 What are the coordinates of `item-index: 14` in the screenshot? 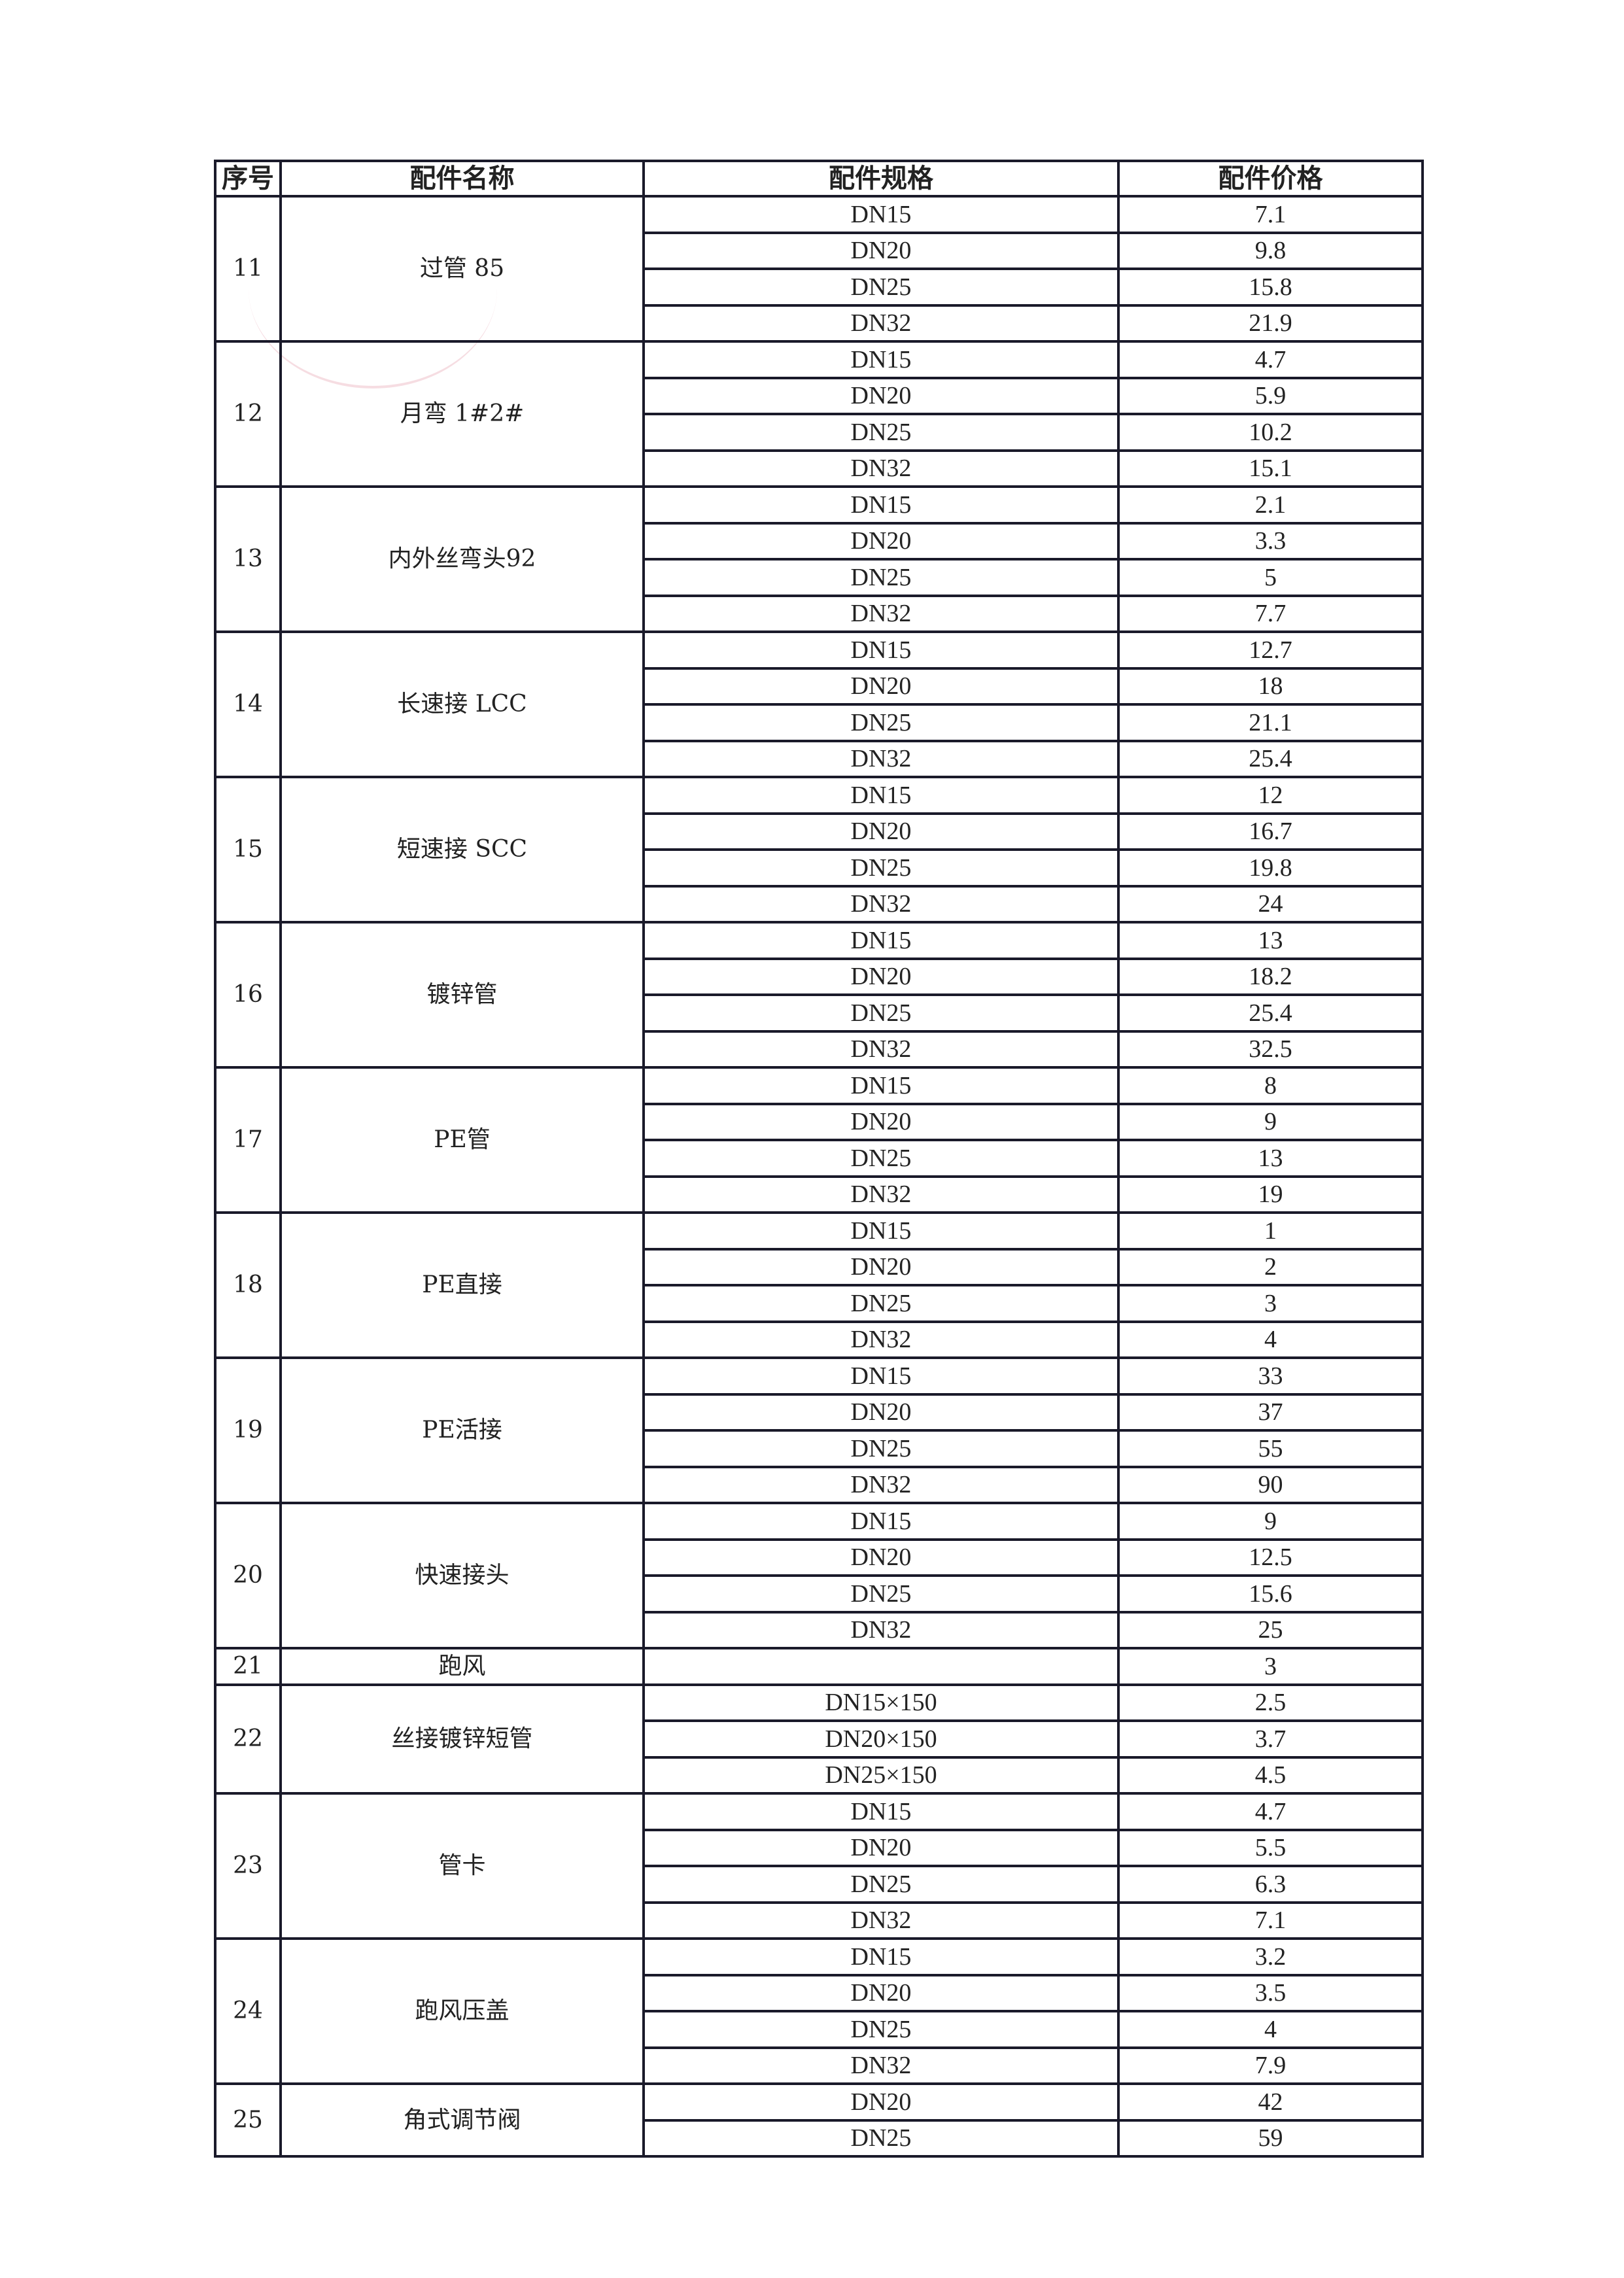 It's located at (248, 704).